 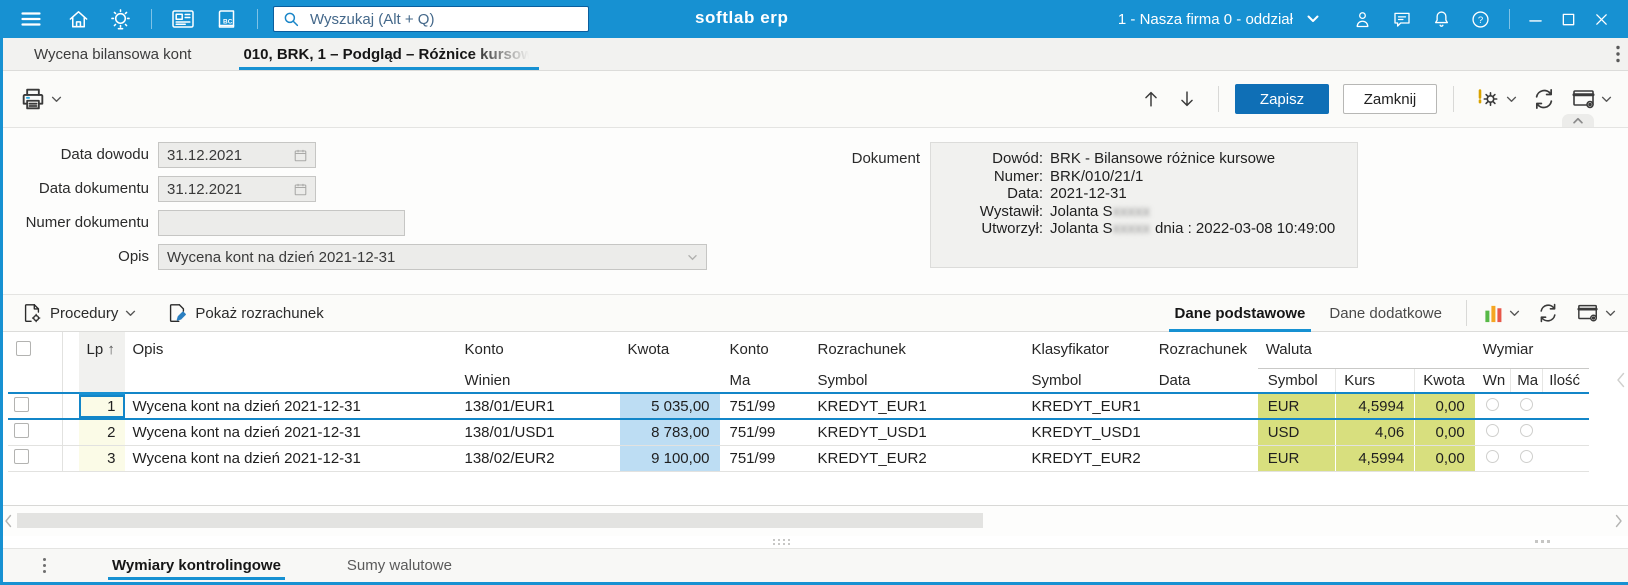 I want to click on news-button, so click(x=183, y=19).